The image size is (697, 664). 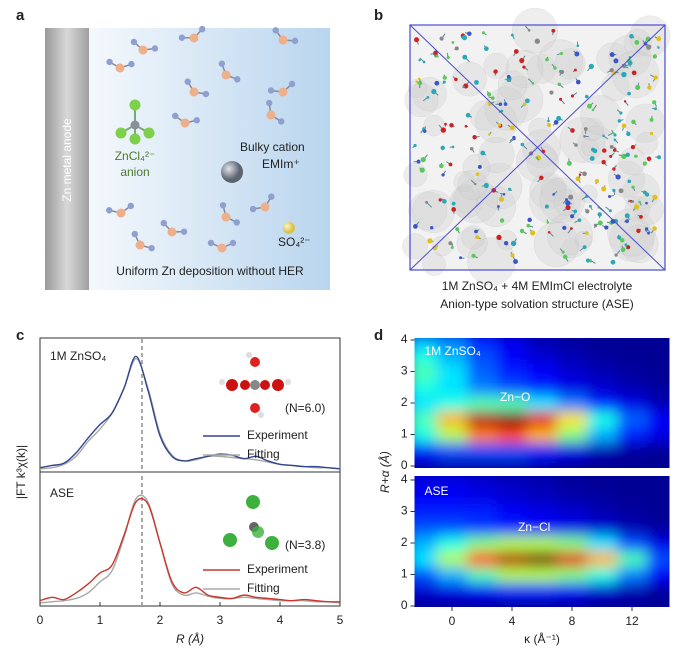 What do you see at coordinates (251, 522) in the screenshot?
I see `tetrahedral-icon` at bounding box center [251, 522].